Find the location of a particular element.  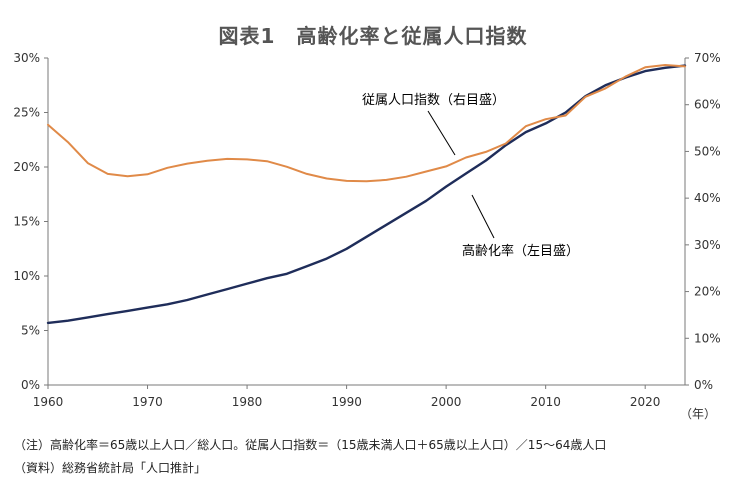

x-tick-label: 2010 is located at coordinates (545, 402).